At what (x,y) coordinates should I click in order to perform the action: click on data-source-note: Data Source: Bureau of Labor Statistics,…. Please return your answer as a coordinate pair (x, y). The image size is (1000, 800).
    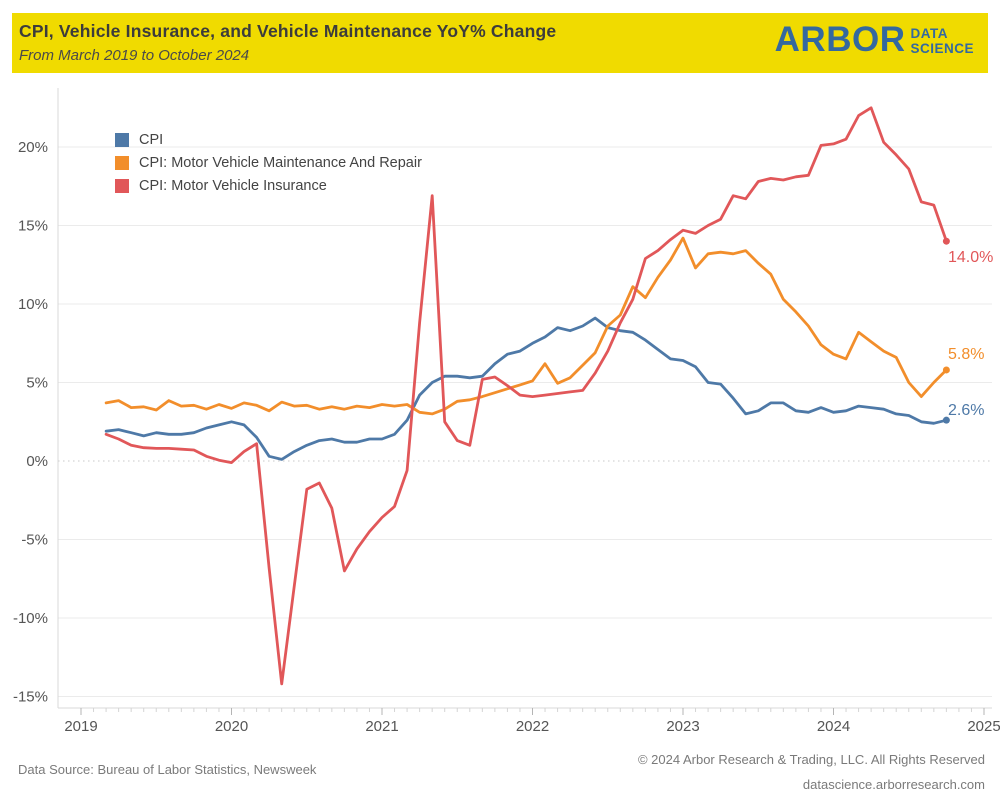
    Looking at the image, I should click on (167, 769).